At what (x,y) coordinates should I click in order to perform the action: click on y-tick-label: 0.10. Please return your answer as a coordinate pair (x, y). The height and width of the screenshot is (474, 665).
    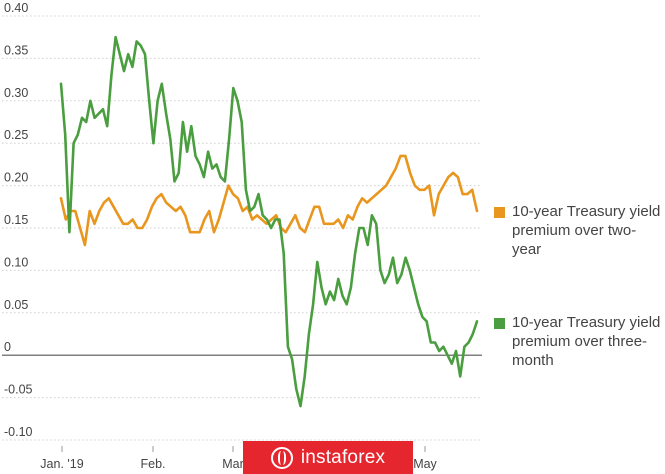
    Looking at the image, I should click on (16, 262).